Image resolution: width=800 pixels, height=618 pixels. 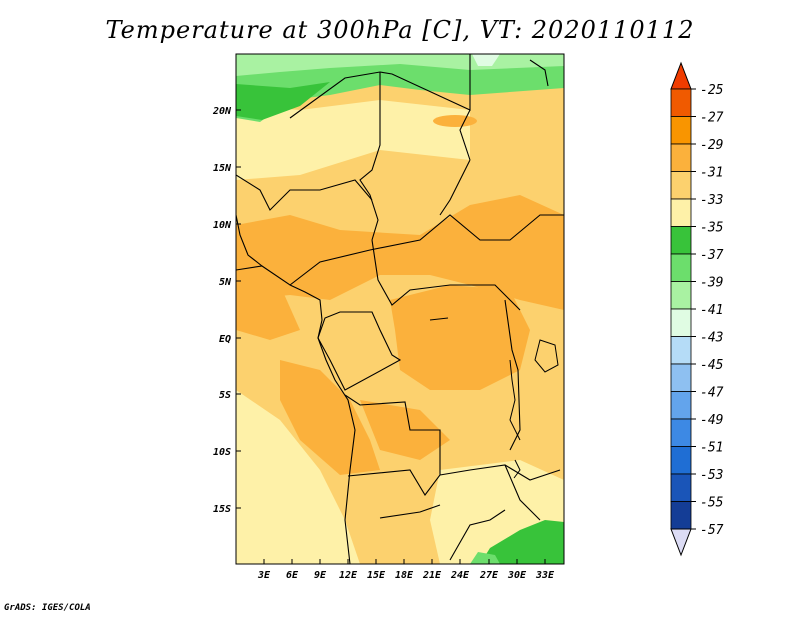 What do you see at coordinates (225, 282) in the screenshot?
I see `lat-label: 5N` at bounding box center [225, 282].